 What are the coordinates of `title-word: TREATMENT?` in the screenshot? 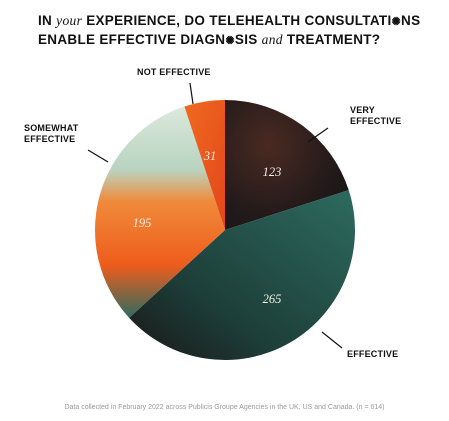 It's located at (333, 39).